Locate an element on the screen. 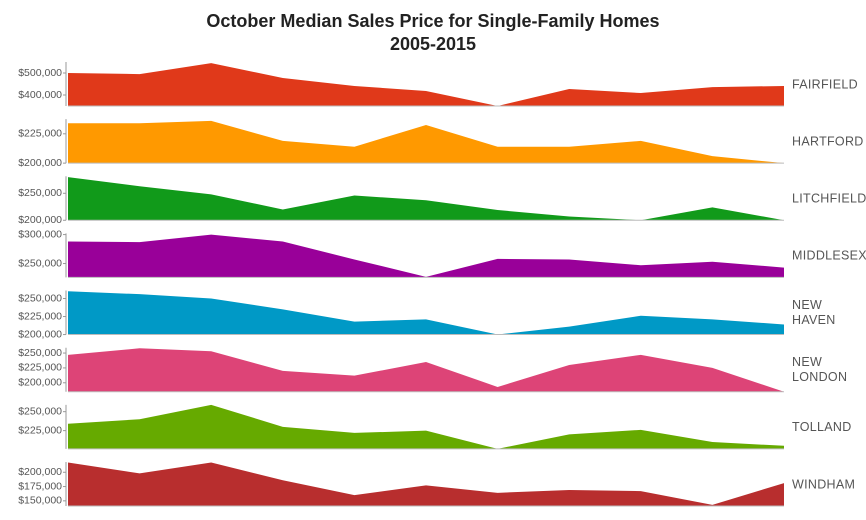 The width and height of the screenshot is (866, 520). series-label: NEW LONDON is located at coordinates (819, 369).